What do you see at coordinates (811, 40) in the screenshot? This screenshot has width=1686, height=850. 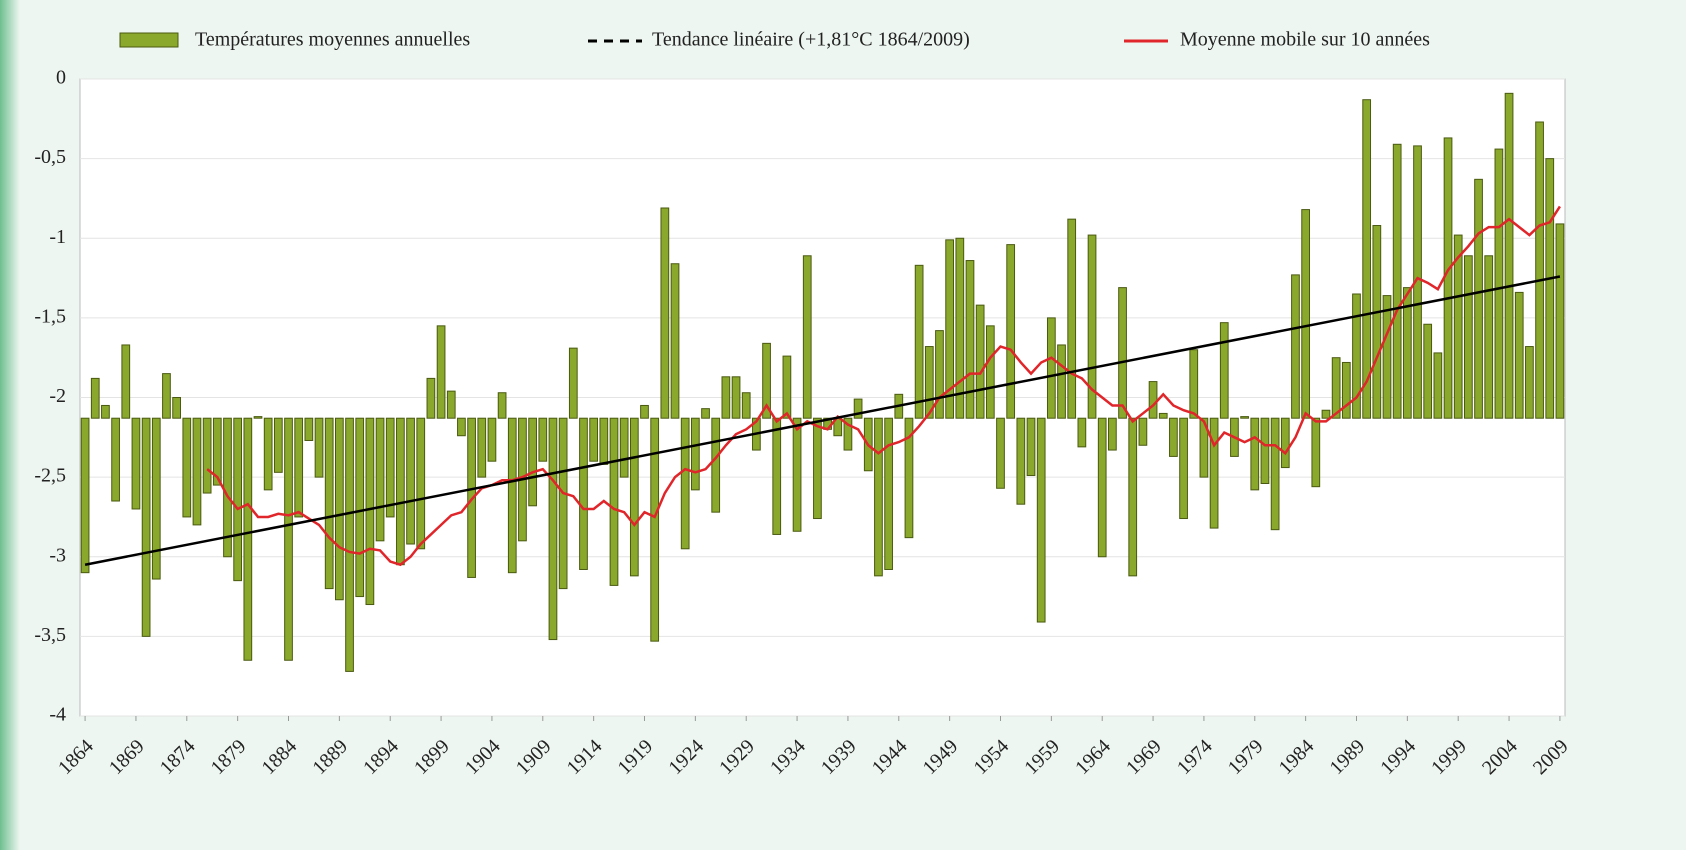 I see `legend-label: Tendance linéaire (+1,81°C 1864/2009)` at bounding box center [811, 40].